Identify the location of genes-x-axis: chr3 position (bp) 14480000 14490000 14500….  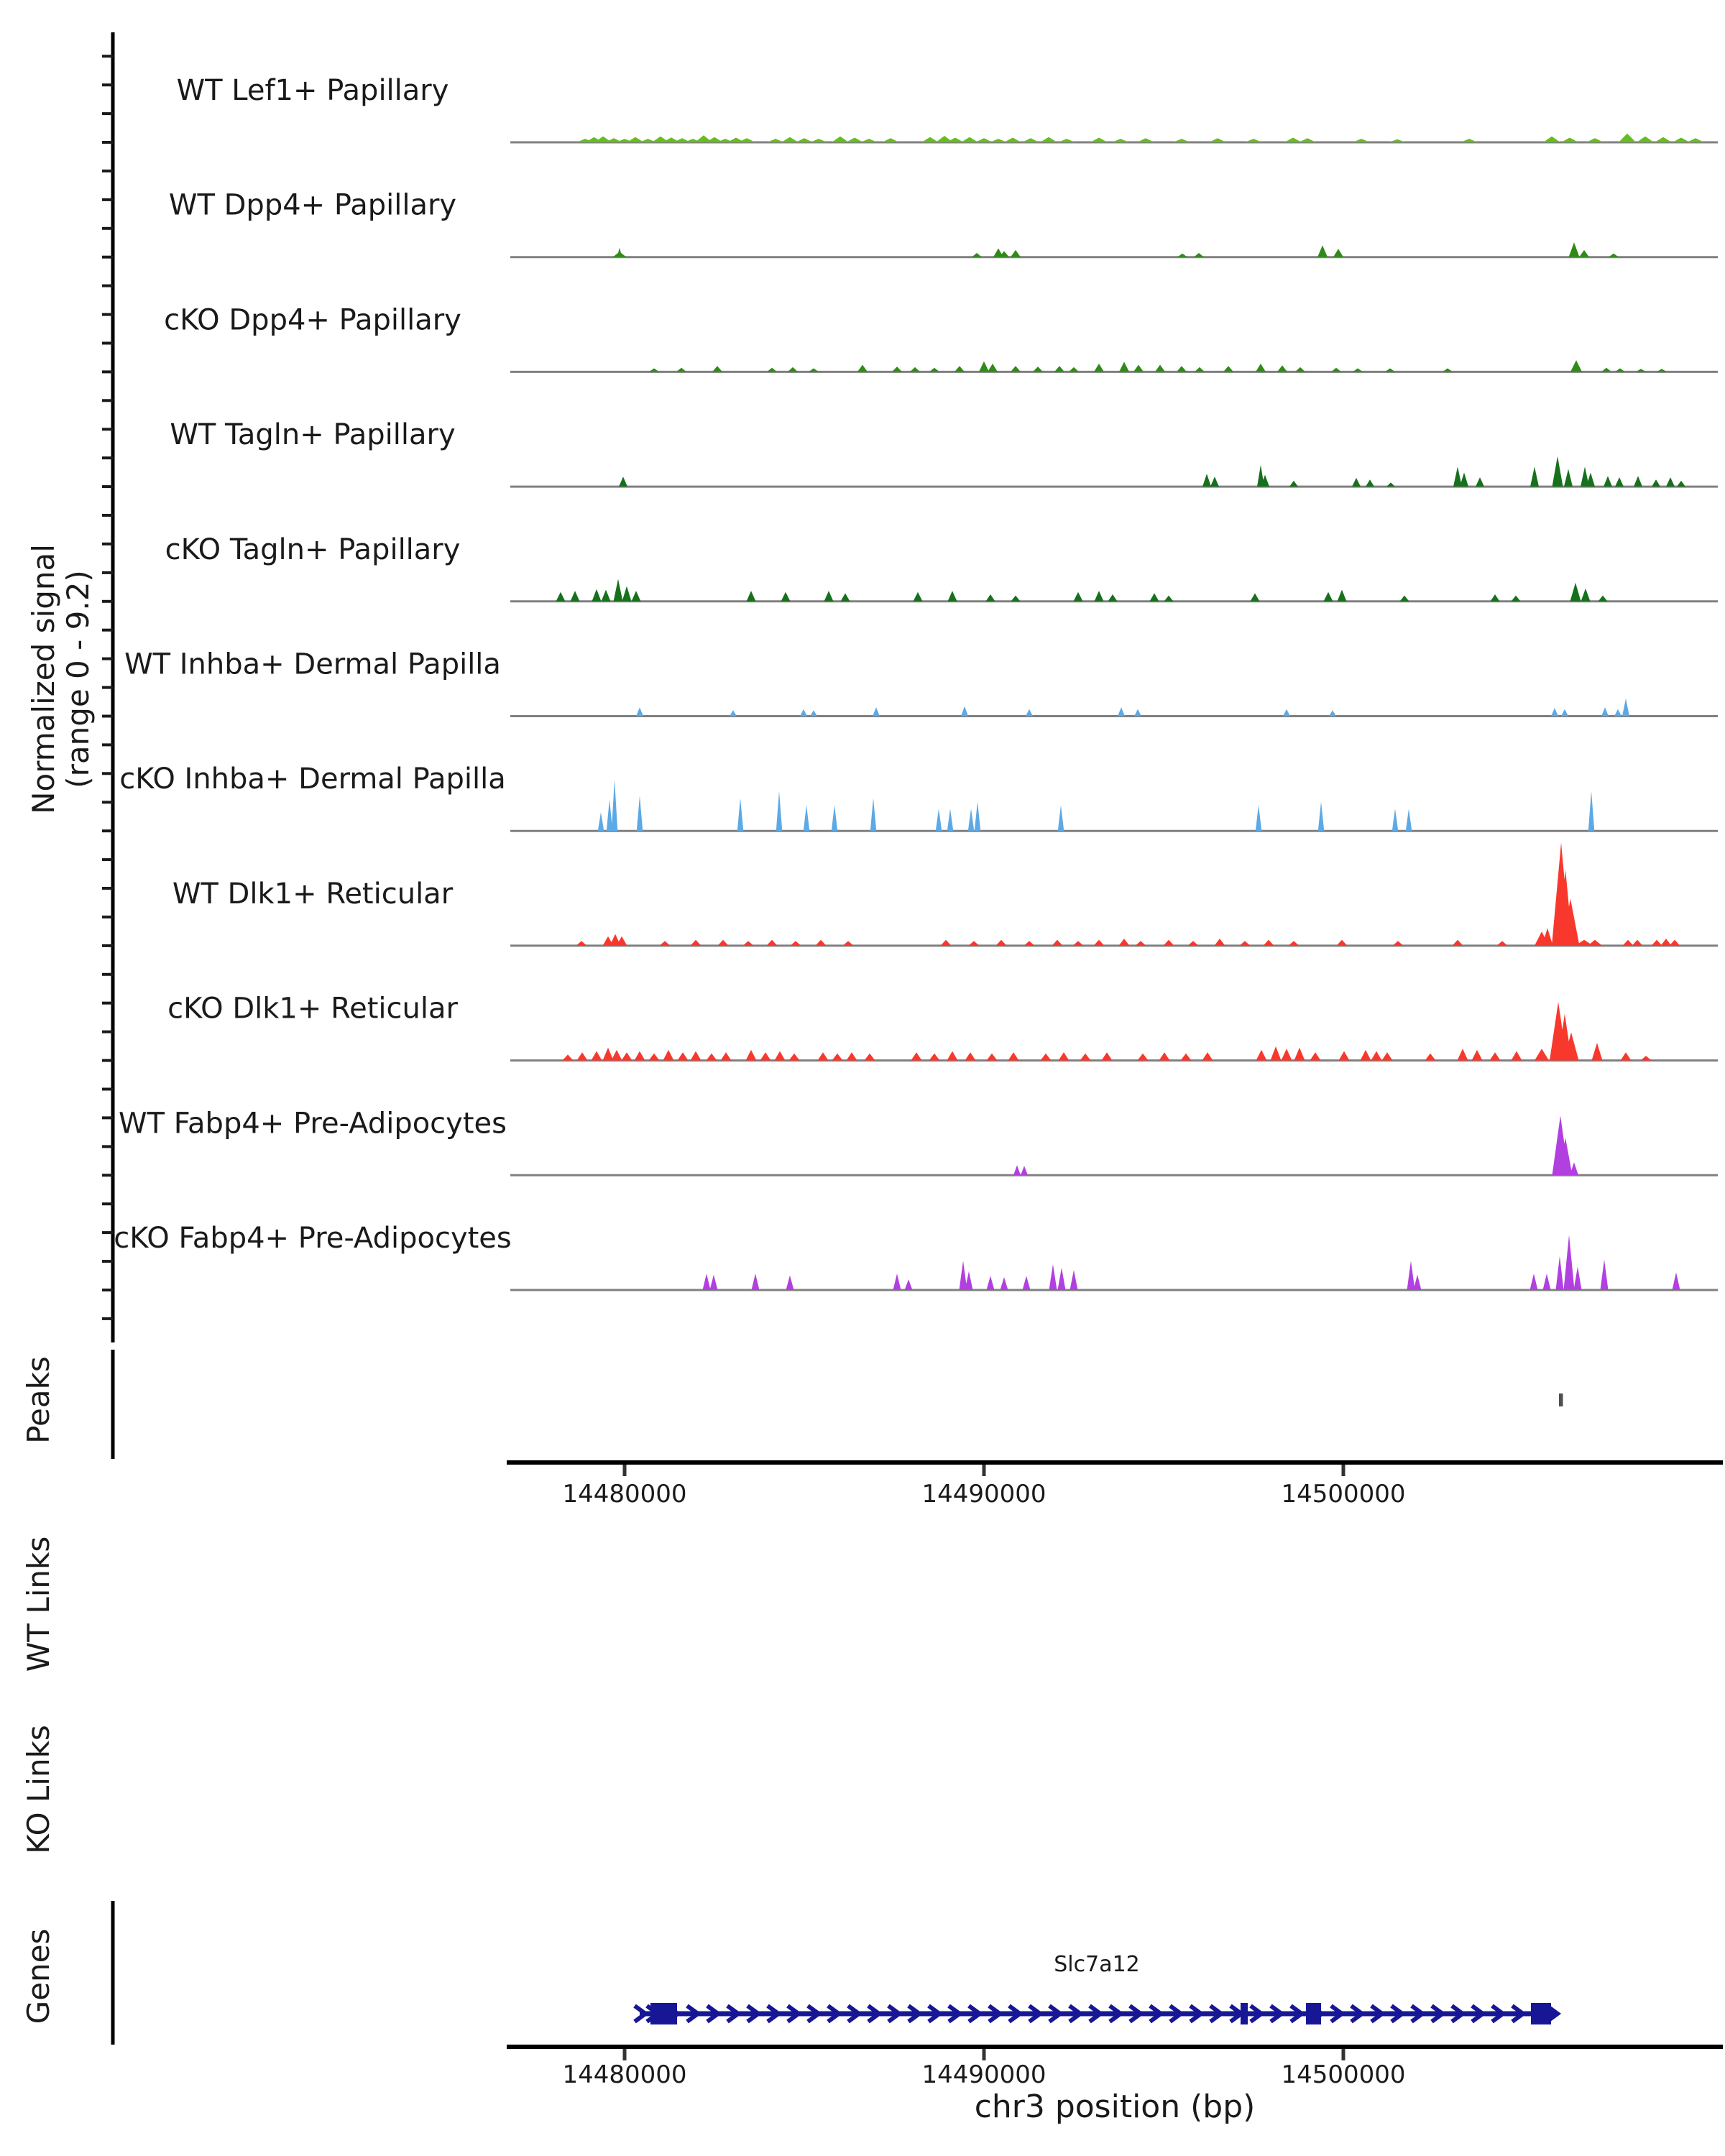
(917, 2013).